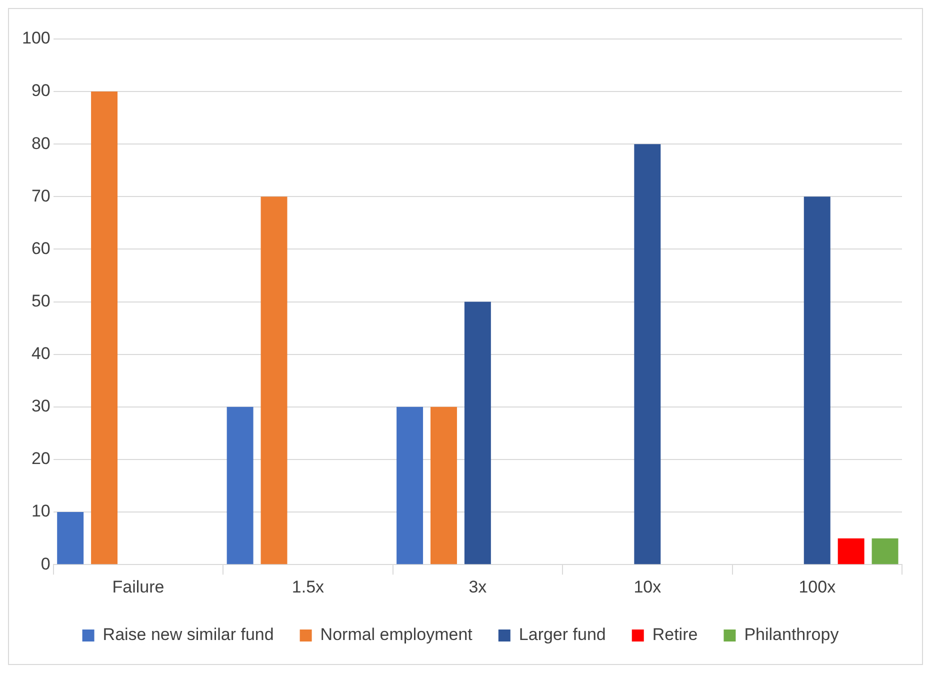 The image size is (931, 673). What do you see at coordinates (562, 634) in the screenshot?
I see `legend-label: Larger fund` at bounding box center [562, 634].